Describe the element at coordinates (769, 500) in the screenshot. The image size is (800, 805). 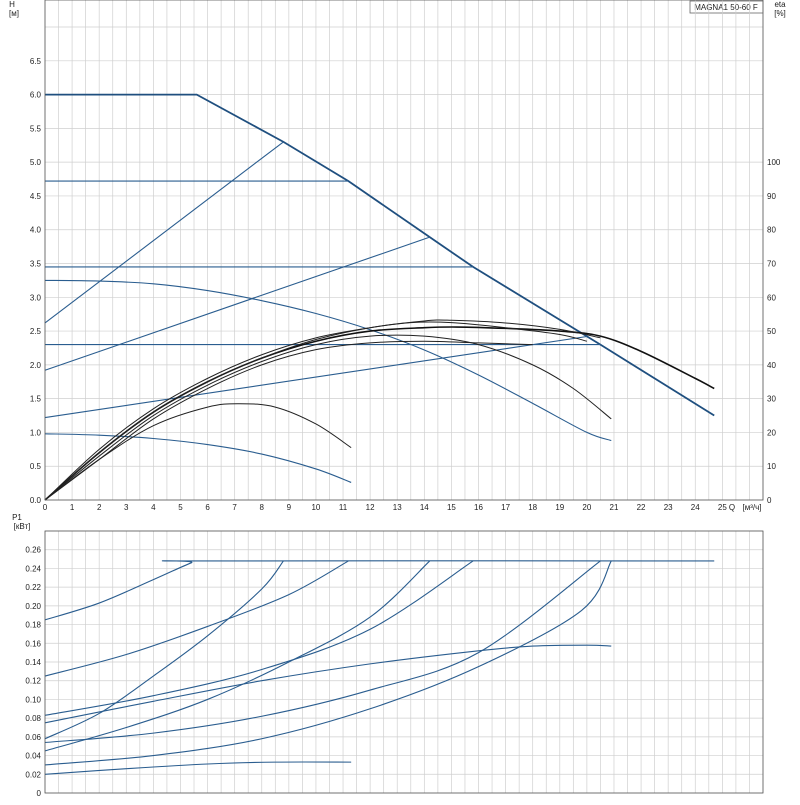
I see `eta-tick-label: 0` at that location.